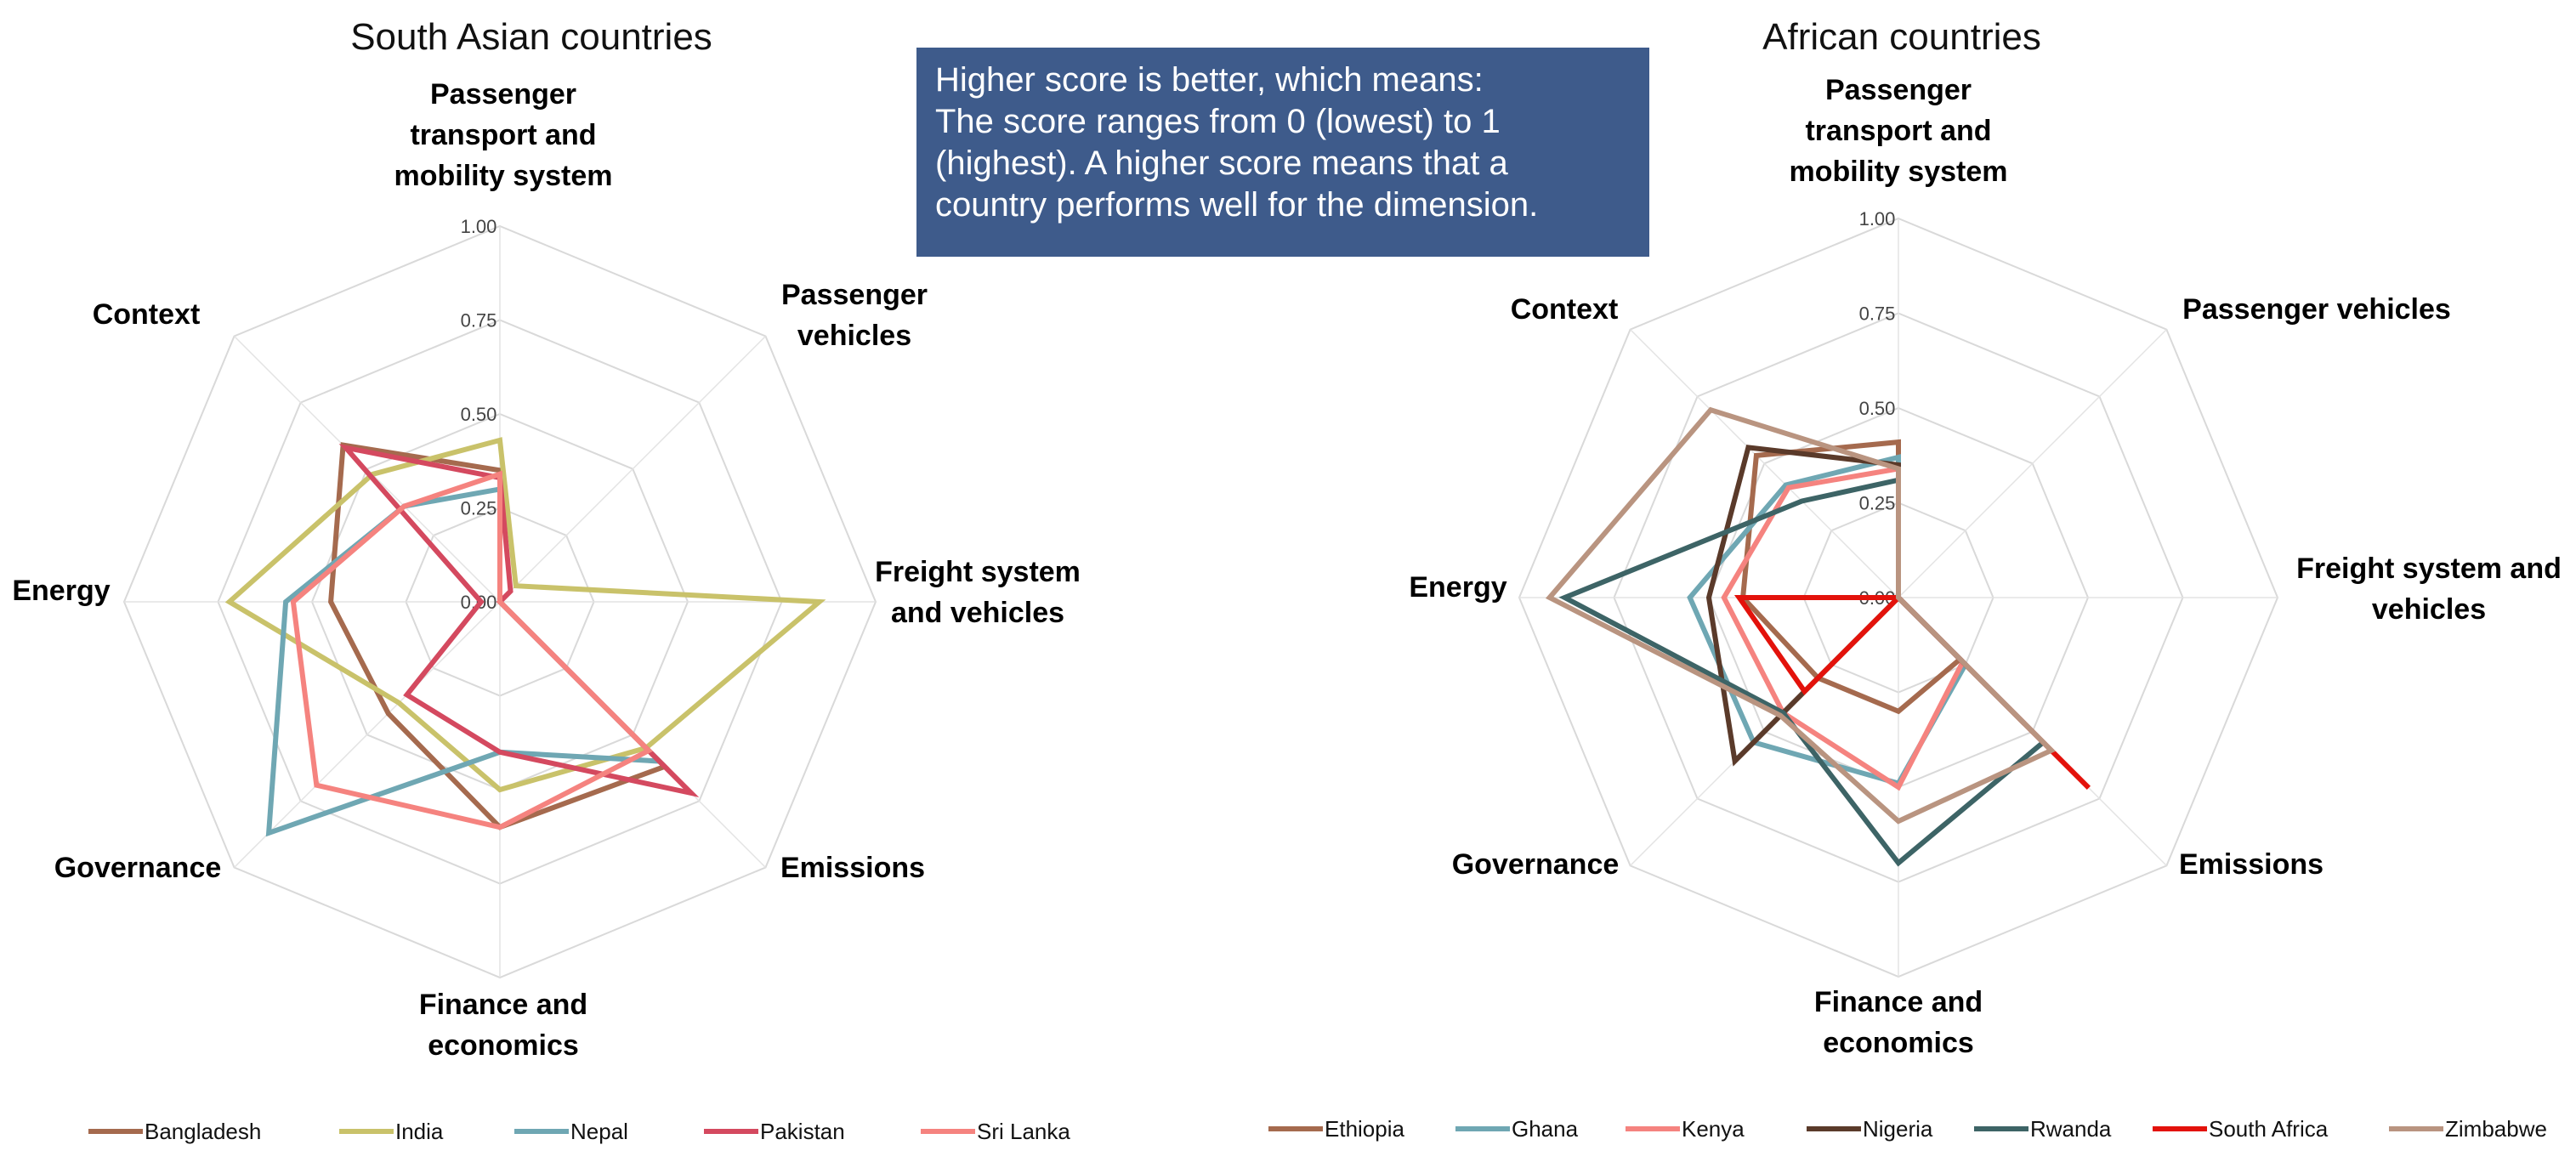 Image resolution: width=2576 pixels, height=1162 pixels. What do you see at coordinates (531, 37) in the screenshot?
I see `chart-title: South Asian countries` at bounding box center [531, 37].